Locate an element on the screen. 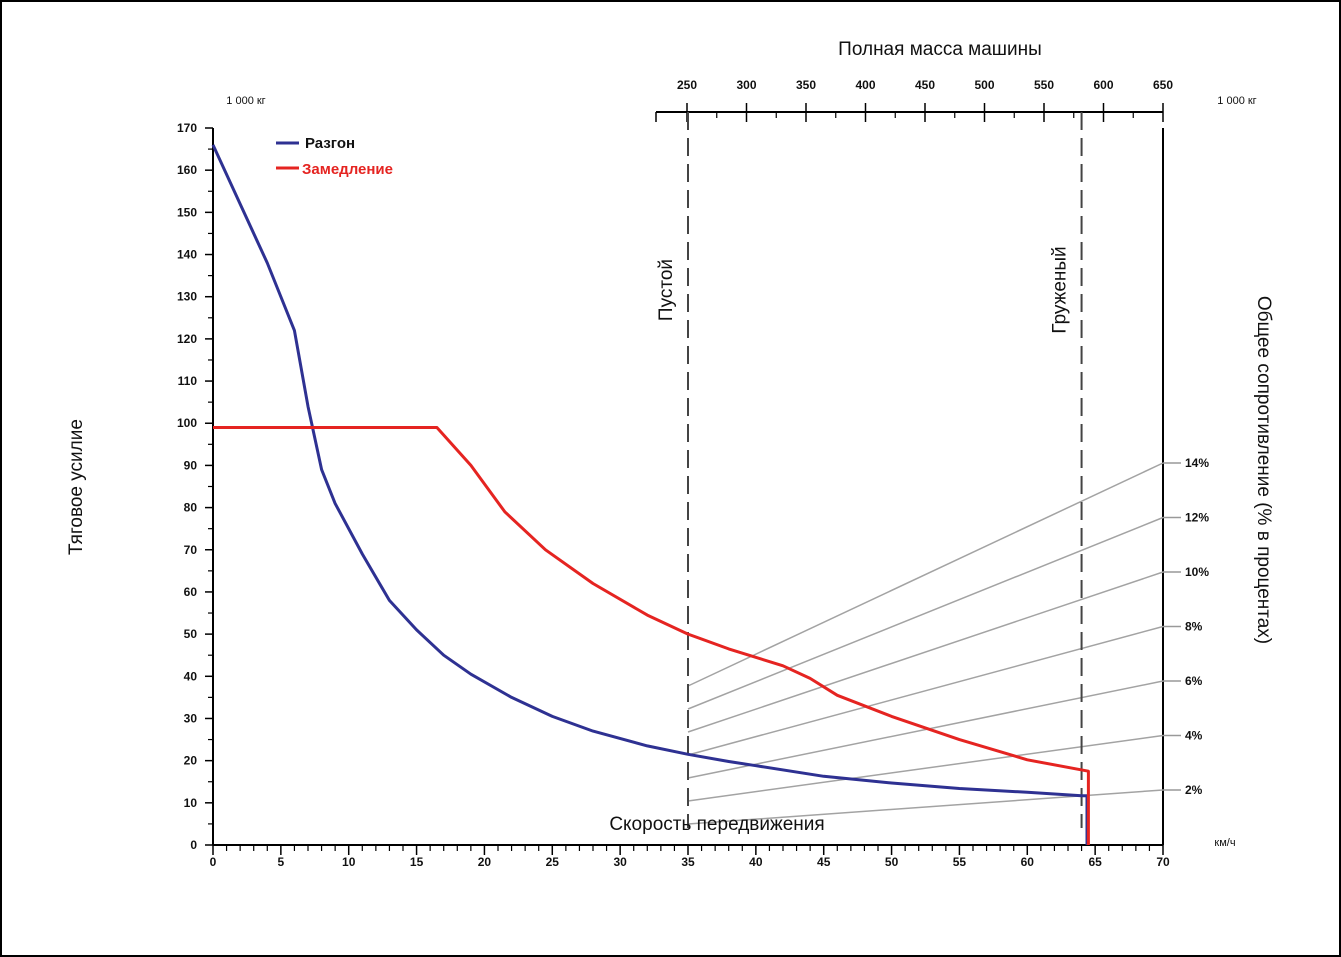 This screenshot has height=957, width=1341. x-tick-label: 40 is located at coordinates (756, 862).